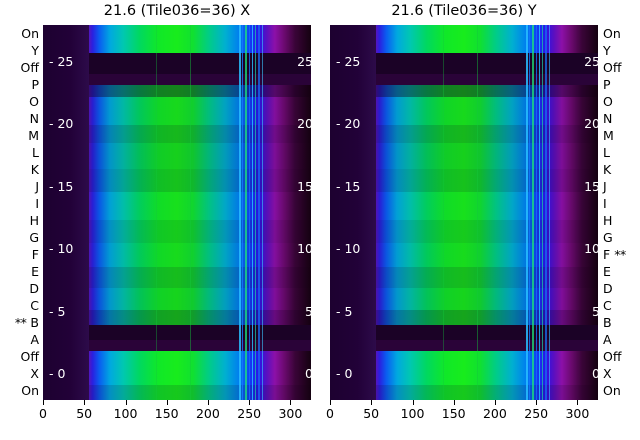 The width and height of the screenshot is (640, 440). I want to click on left-row-label-gutter: On Y Off P O N M L K J I H G F E D C ** B A Off X On, so click(21, 212).